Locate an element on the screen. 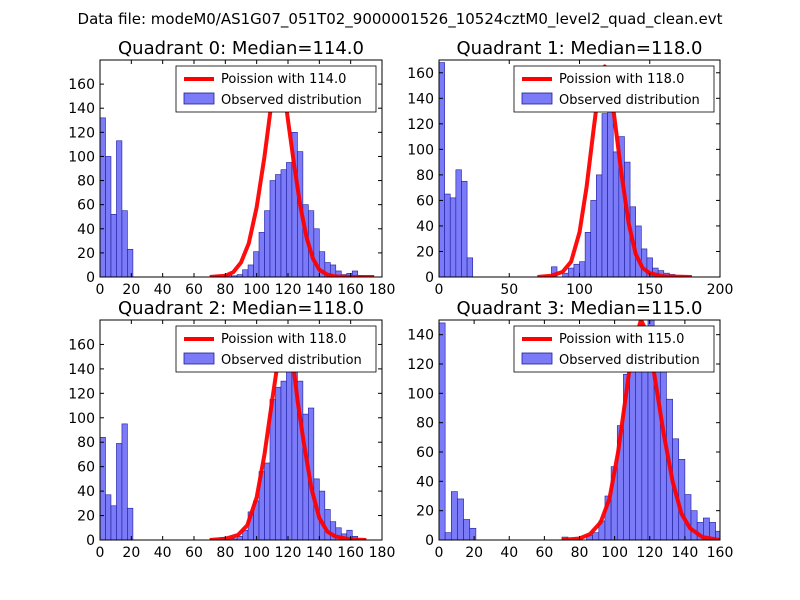 This screenshot has height=600, width=800. quadrant-1-title: Quadrant 1: Median=118.0 is located at coordinates (580, 48).